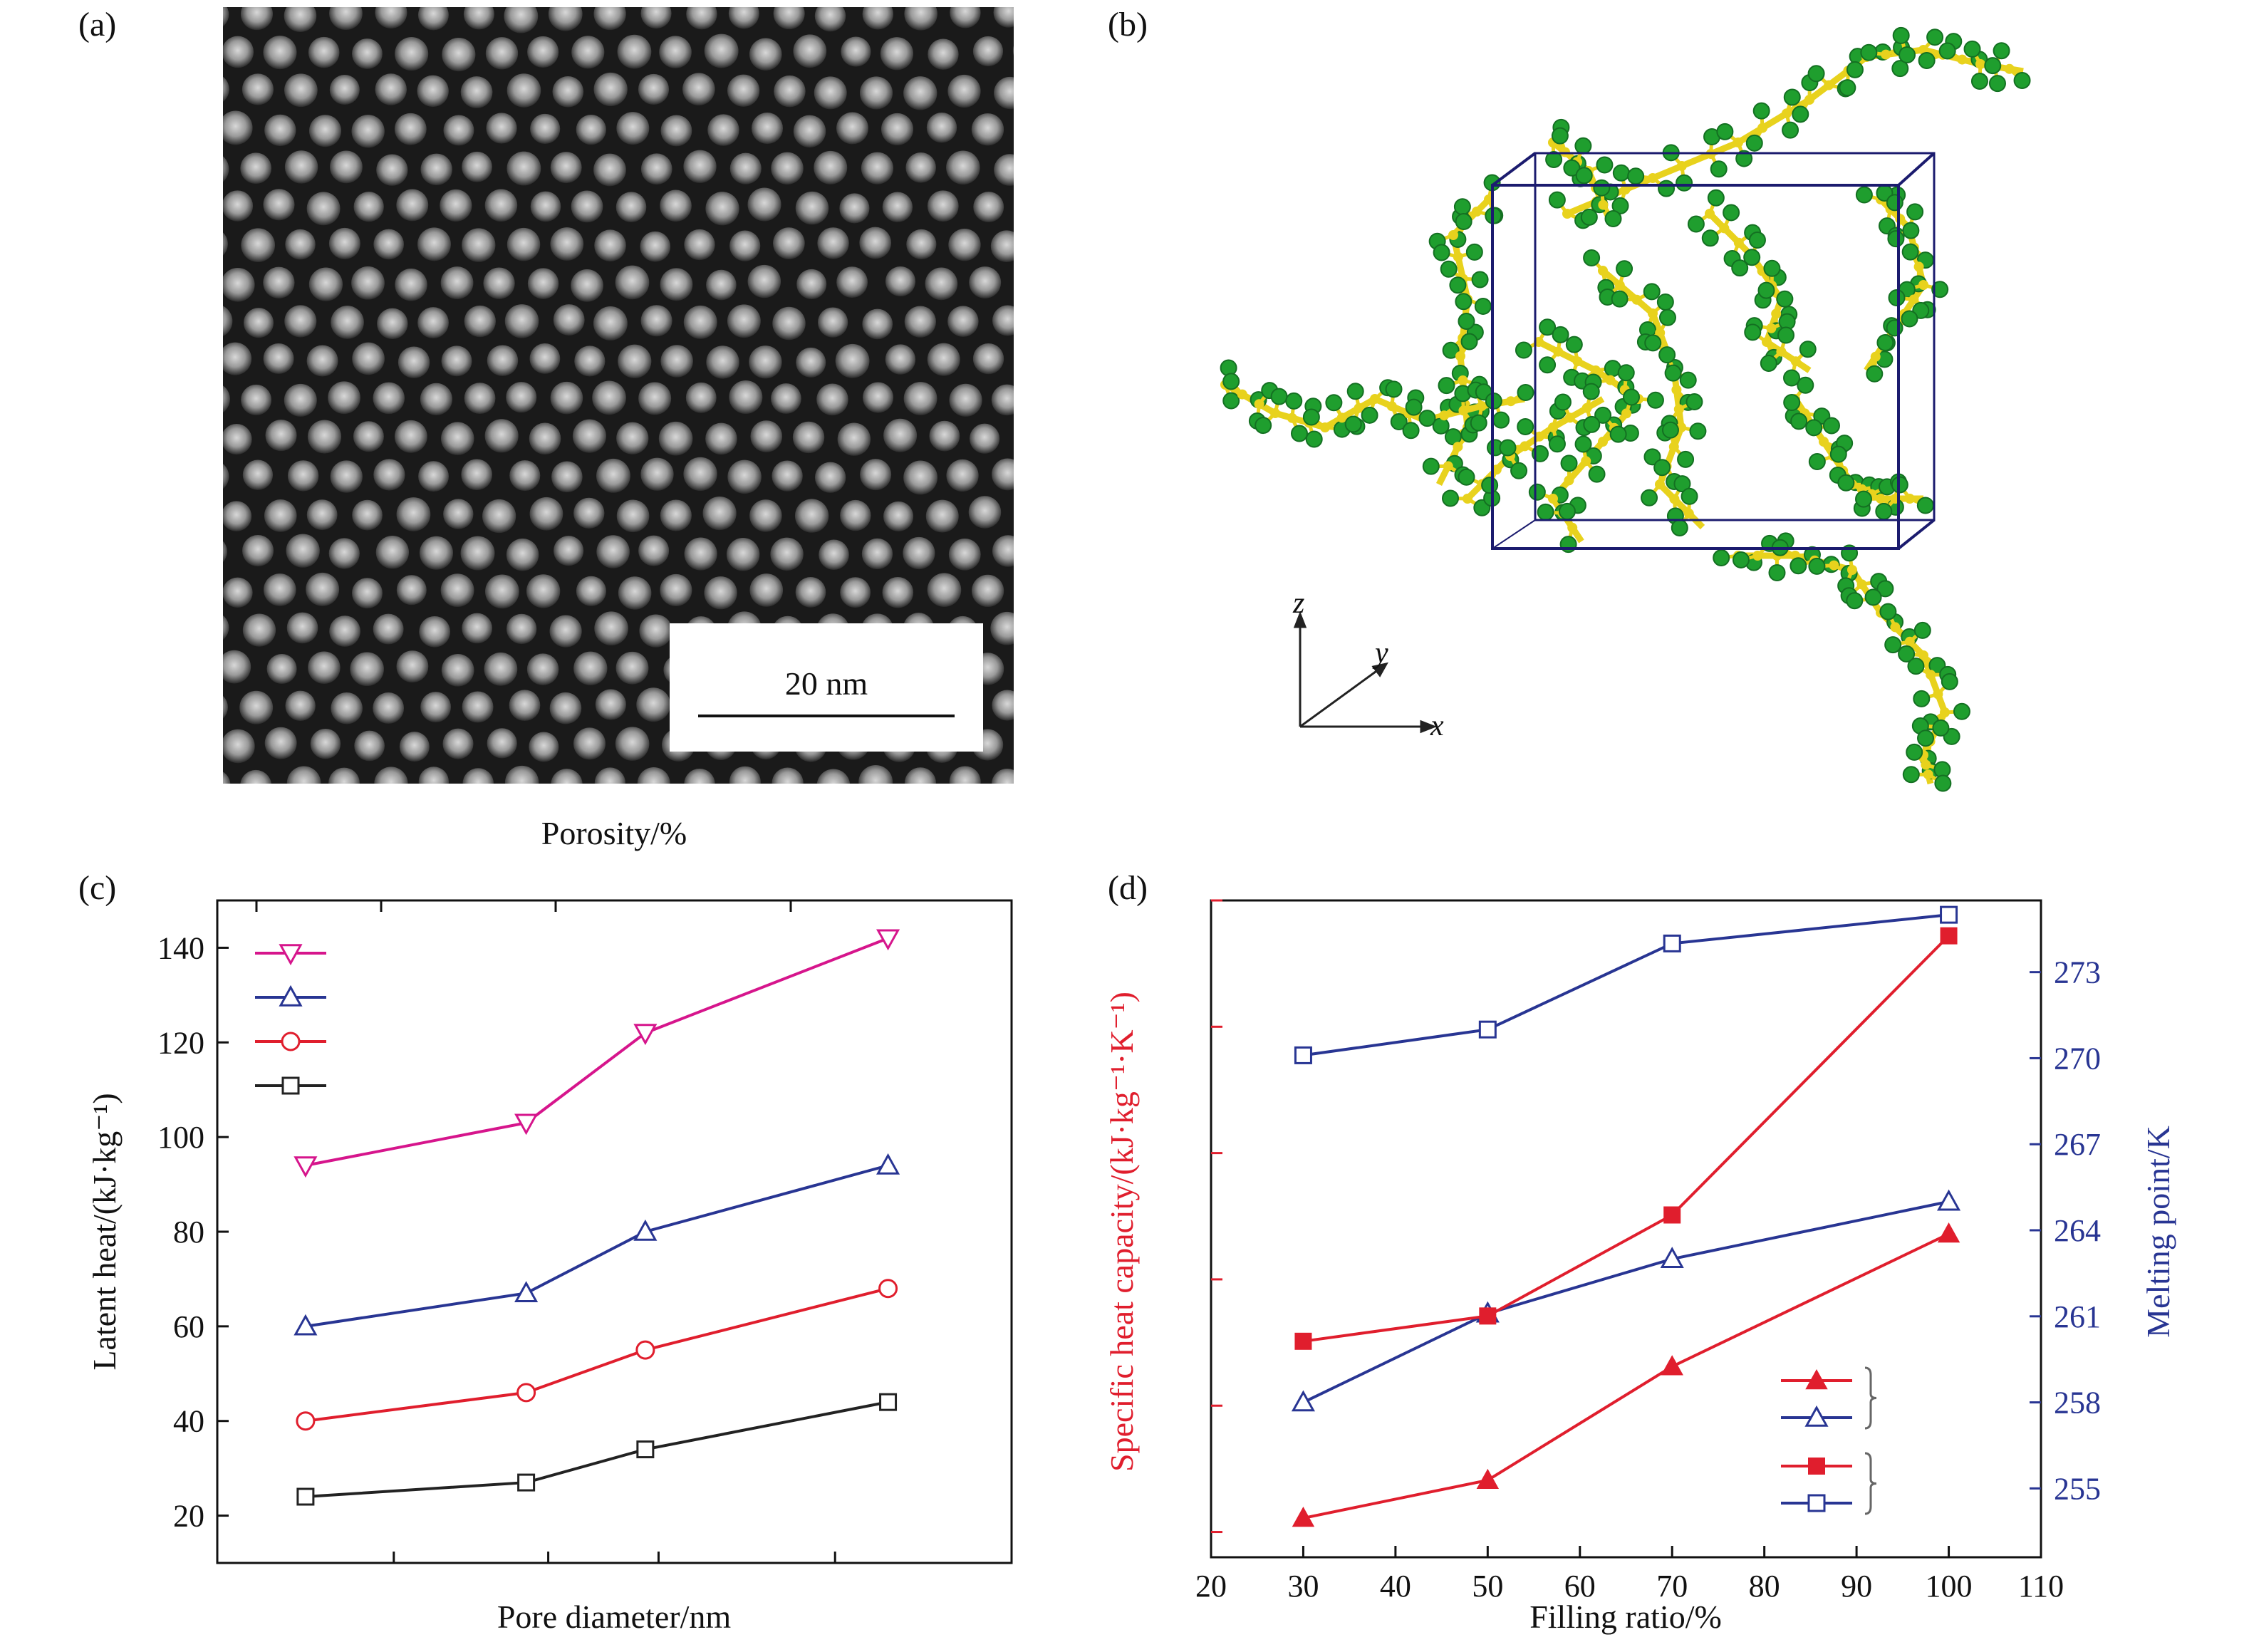 This screenshot has width=2244, height=1652. Describe the element at coordinates (2077, 1488) in the screenshot. I see `y-tick-label-right-d: 255` at that location.